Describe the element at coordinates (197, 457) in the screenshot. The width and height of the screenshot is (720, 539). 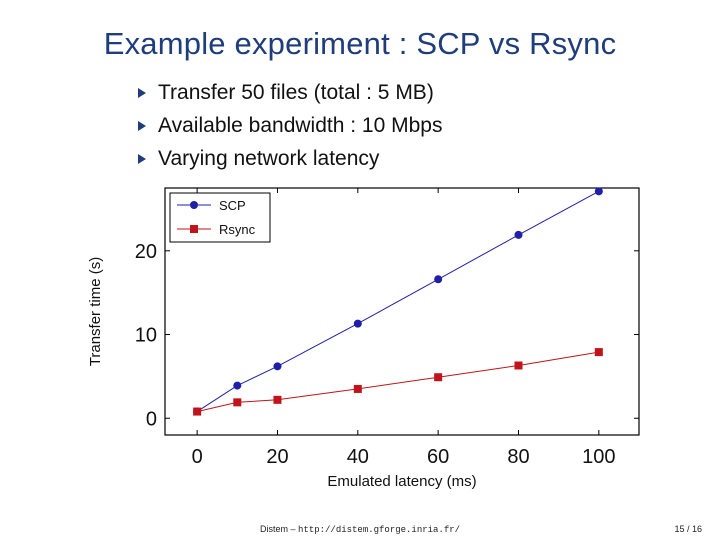
I see `x-tick-label: 0` at that location.